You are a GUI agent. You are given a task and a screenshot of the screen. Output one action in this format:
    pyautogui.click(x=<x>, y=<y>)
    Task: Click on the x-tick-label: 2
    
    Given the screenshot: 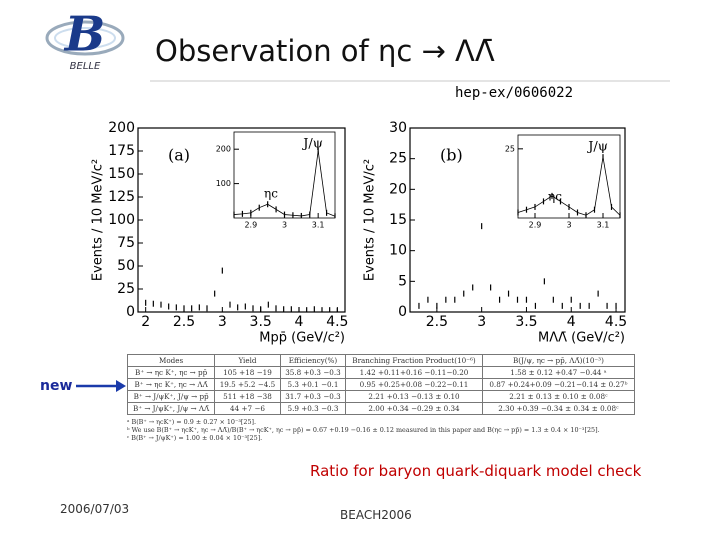 What is the action you would take?
    pyautogui.click(x=145, y=322)
    